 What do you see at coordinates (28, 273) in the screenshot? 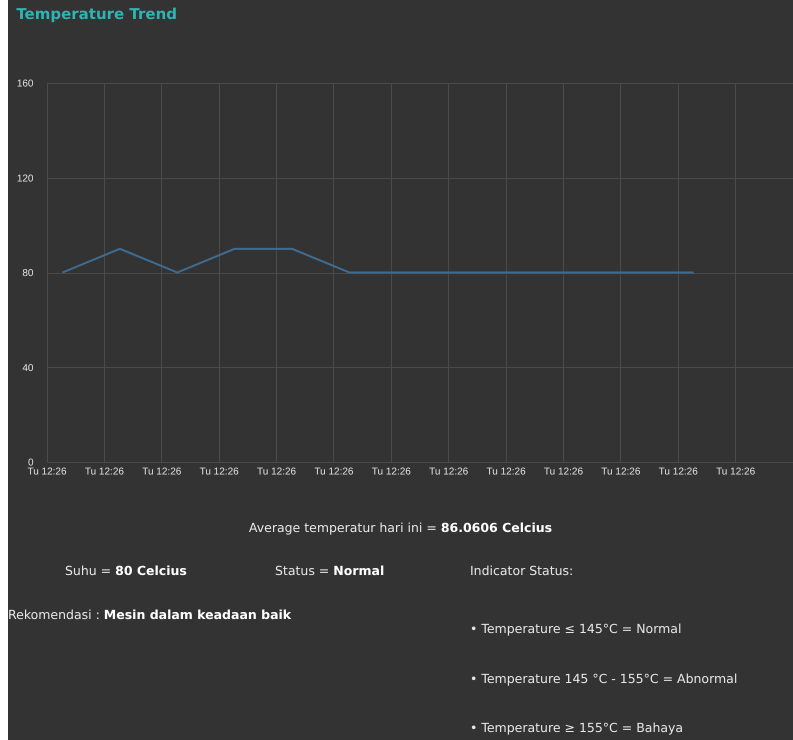
I see `y-tick-label: 80` at bounding box center [28, 273].